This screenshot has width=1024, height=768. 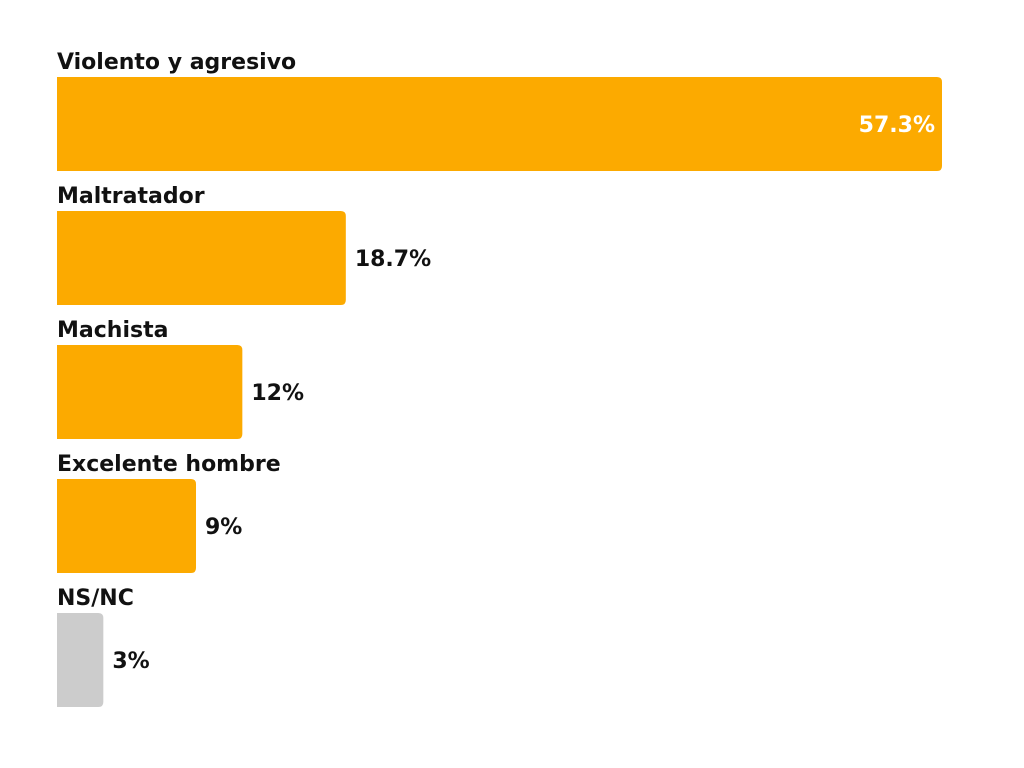 What do you see at coordinates (150, 392) in the screenshot?
I see `bar-machista` at bounding box center [150, 392].